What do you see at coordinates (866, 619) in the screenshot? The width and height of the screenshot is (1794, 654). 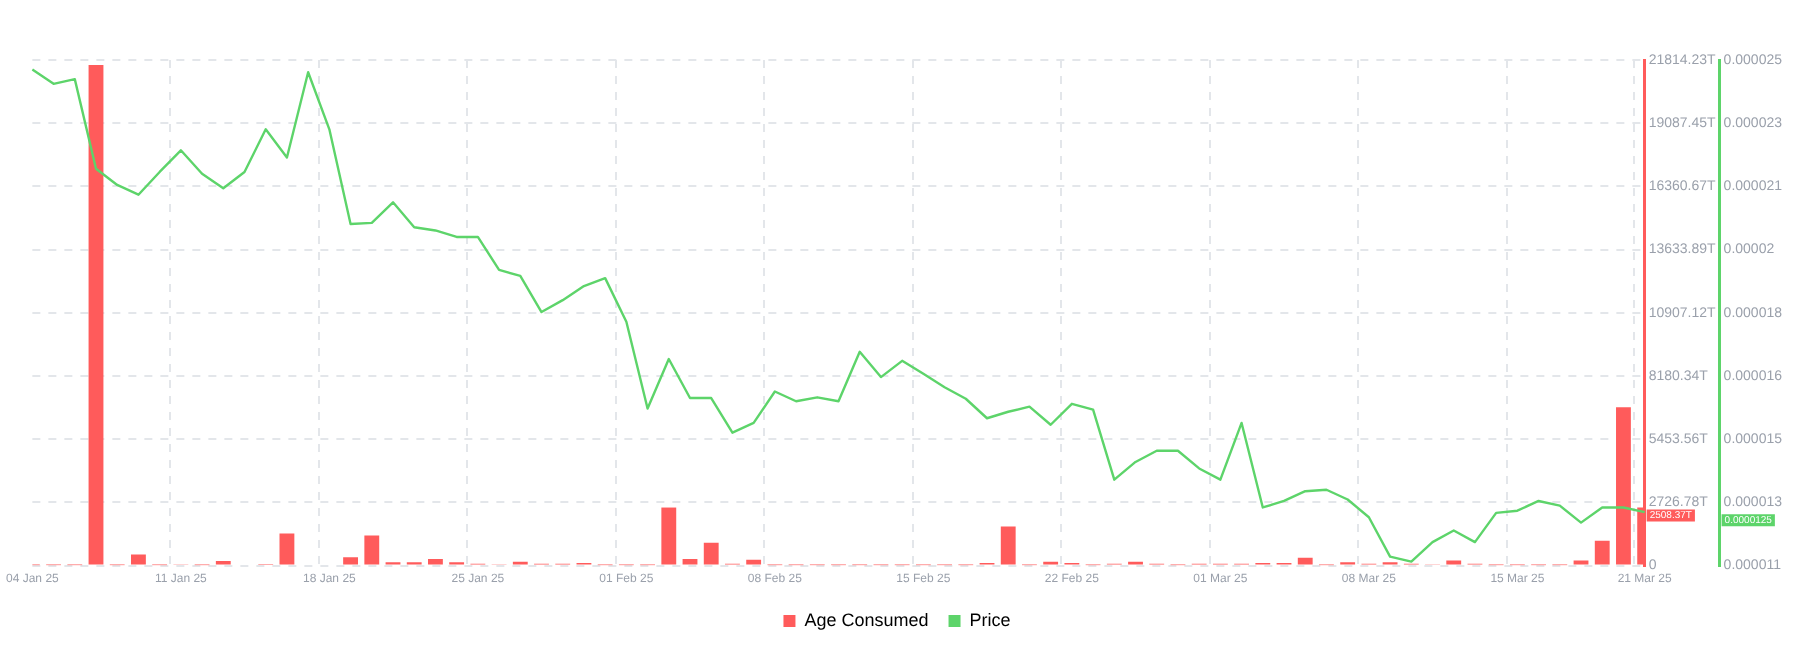 I see `legend-label: Age Consumed` at bounding box center [866, 619].